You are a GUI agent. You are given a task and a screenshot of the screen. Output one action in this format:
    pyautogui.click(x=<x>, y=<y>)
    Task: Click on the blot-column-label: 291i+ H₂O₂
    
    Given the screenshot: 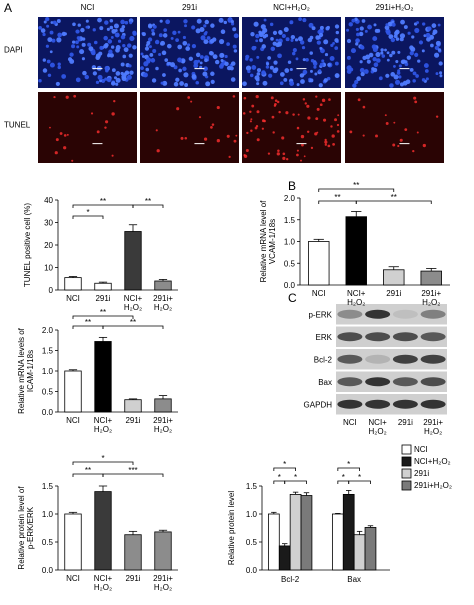 What is the action you would take?
    pyautogui.click(x=433, y=427)
    